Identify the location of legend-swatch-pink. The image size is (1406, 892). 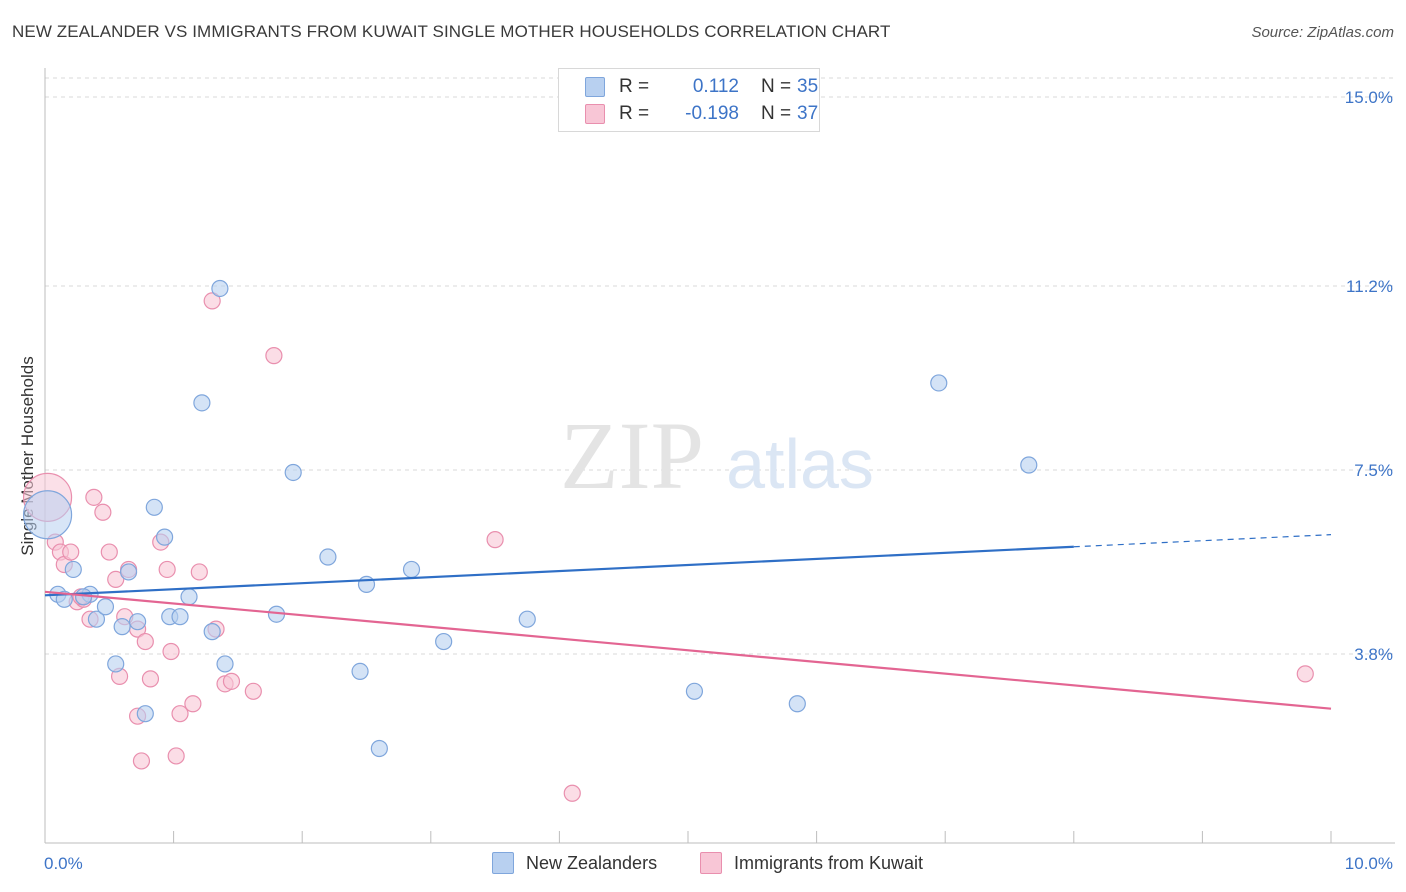
(595, 114).